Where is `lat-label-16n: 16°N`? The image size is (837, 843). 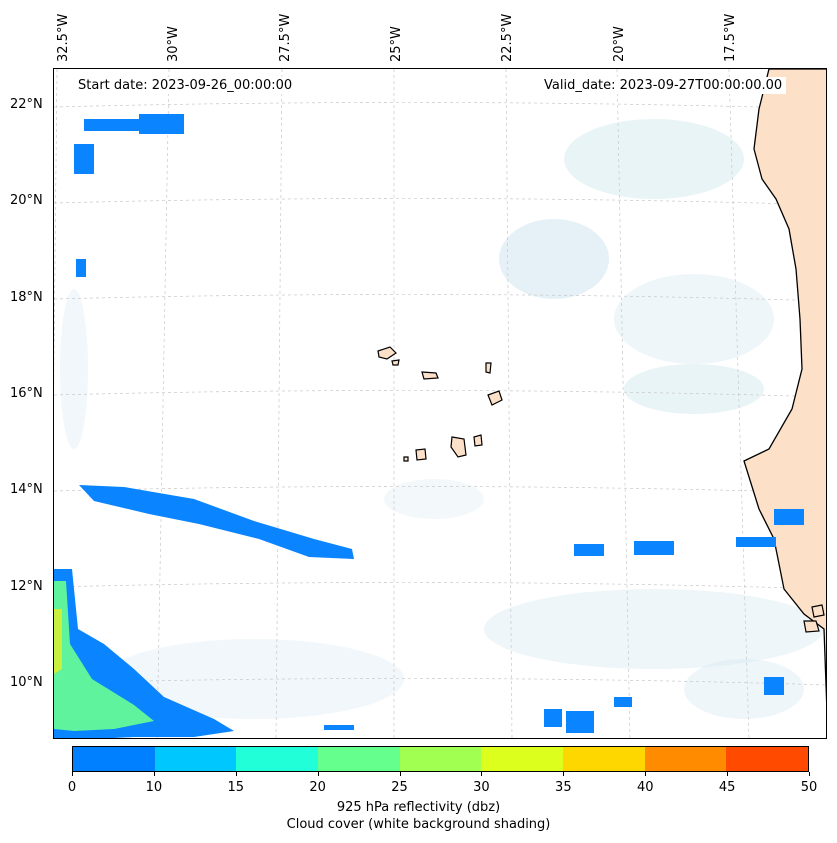
lat-label-16n: 16°N is located at coordinates (26, 393).